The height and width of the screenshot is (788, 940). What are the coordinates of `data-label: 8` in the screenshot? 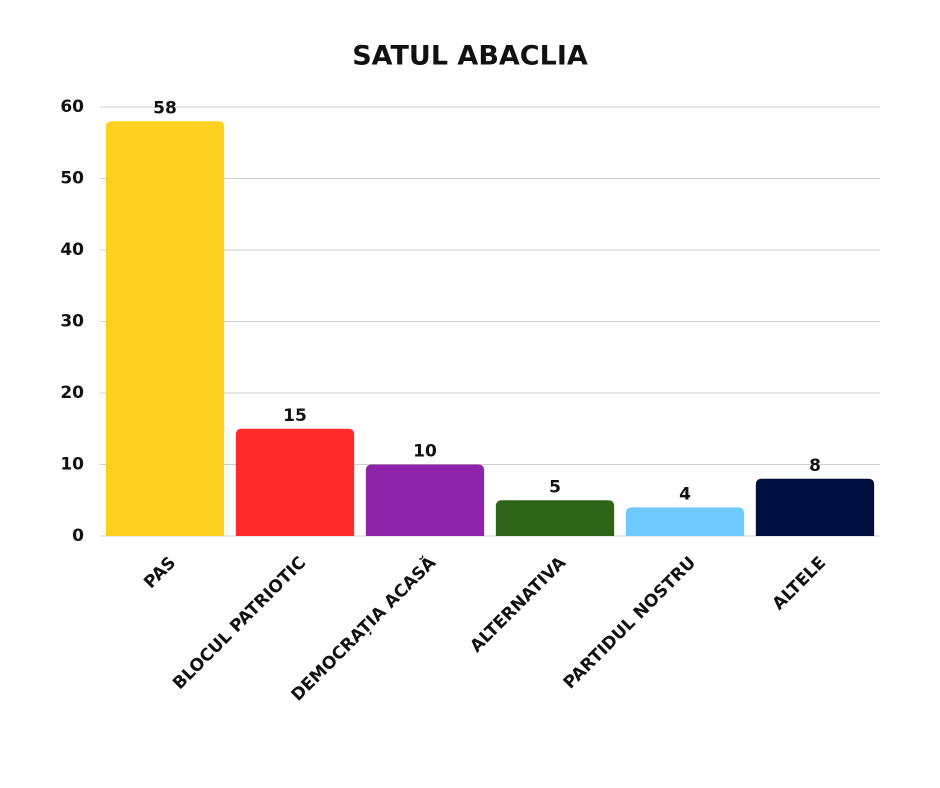 It's located at (815, 466).